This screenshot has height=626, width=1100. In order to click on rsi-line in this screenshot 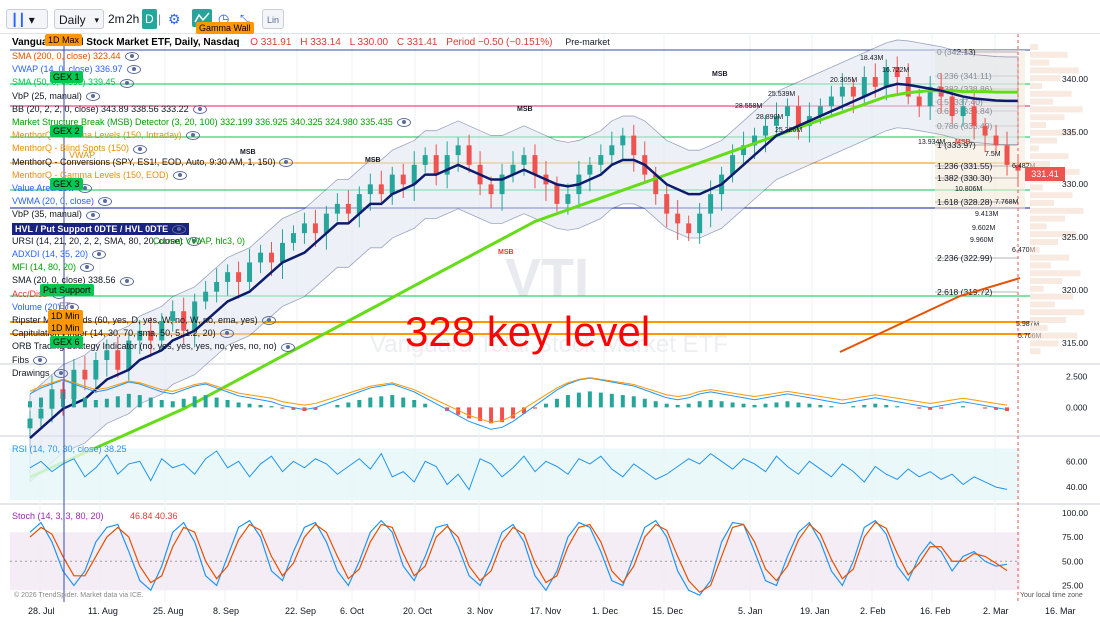, I will do `click(518, 470)`.